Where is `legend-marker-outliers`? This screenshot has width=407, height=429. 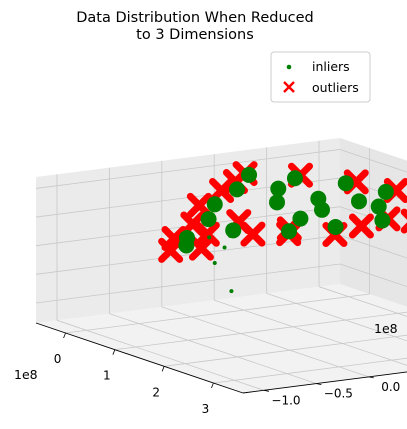 legend-marker-outliers is located at coordinates (289, 87).